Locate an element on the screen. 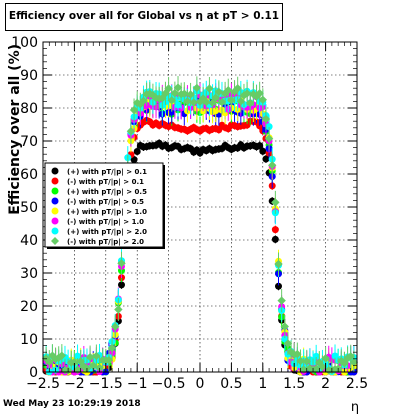  y-tick-label: 60 is located at coordinates (29, 175).